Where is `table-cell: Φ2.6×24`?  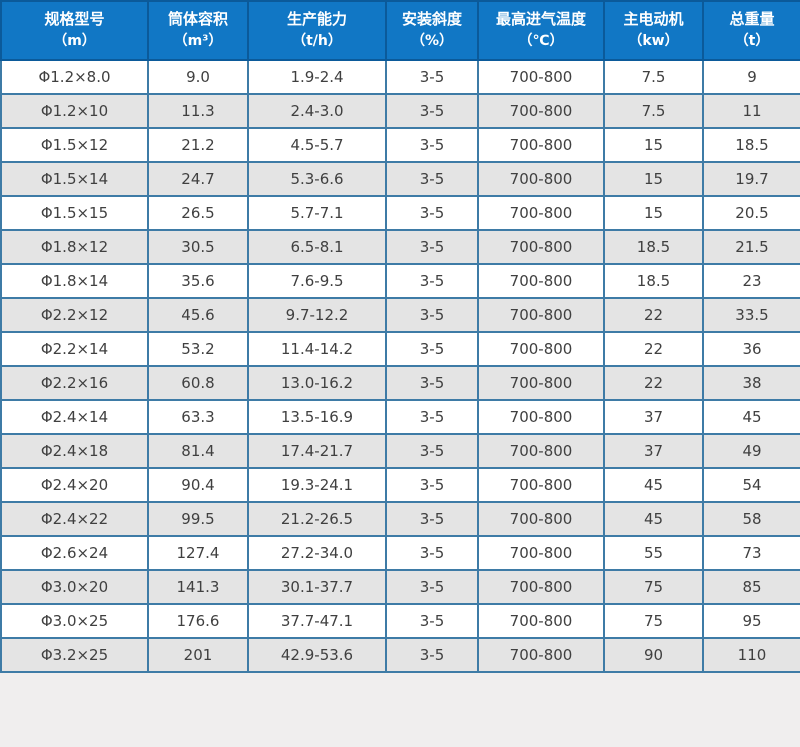
table-cell: Φ2.6×24 is located at coordinates (74, 553).